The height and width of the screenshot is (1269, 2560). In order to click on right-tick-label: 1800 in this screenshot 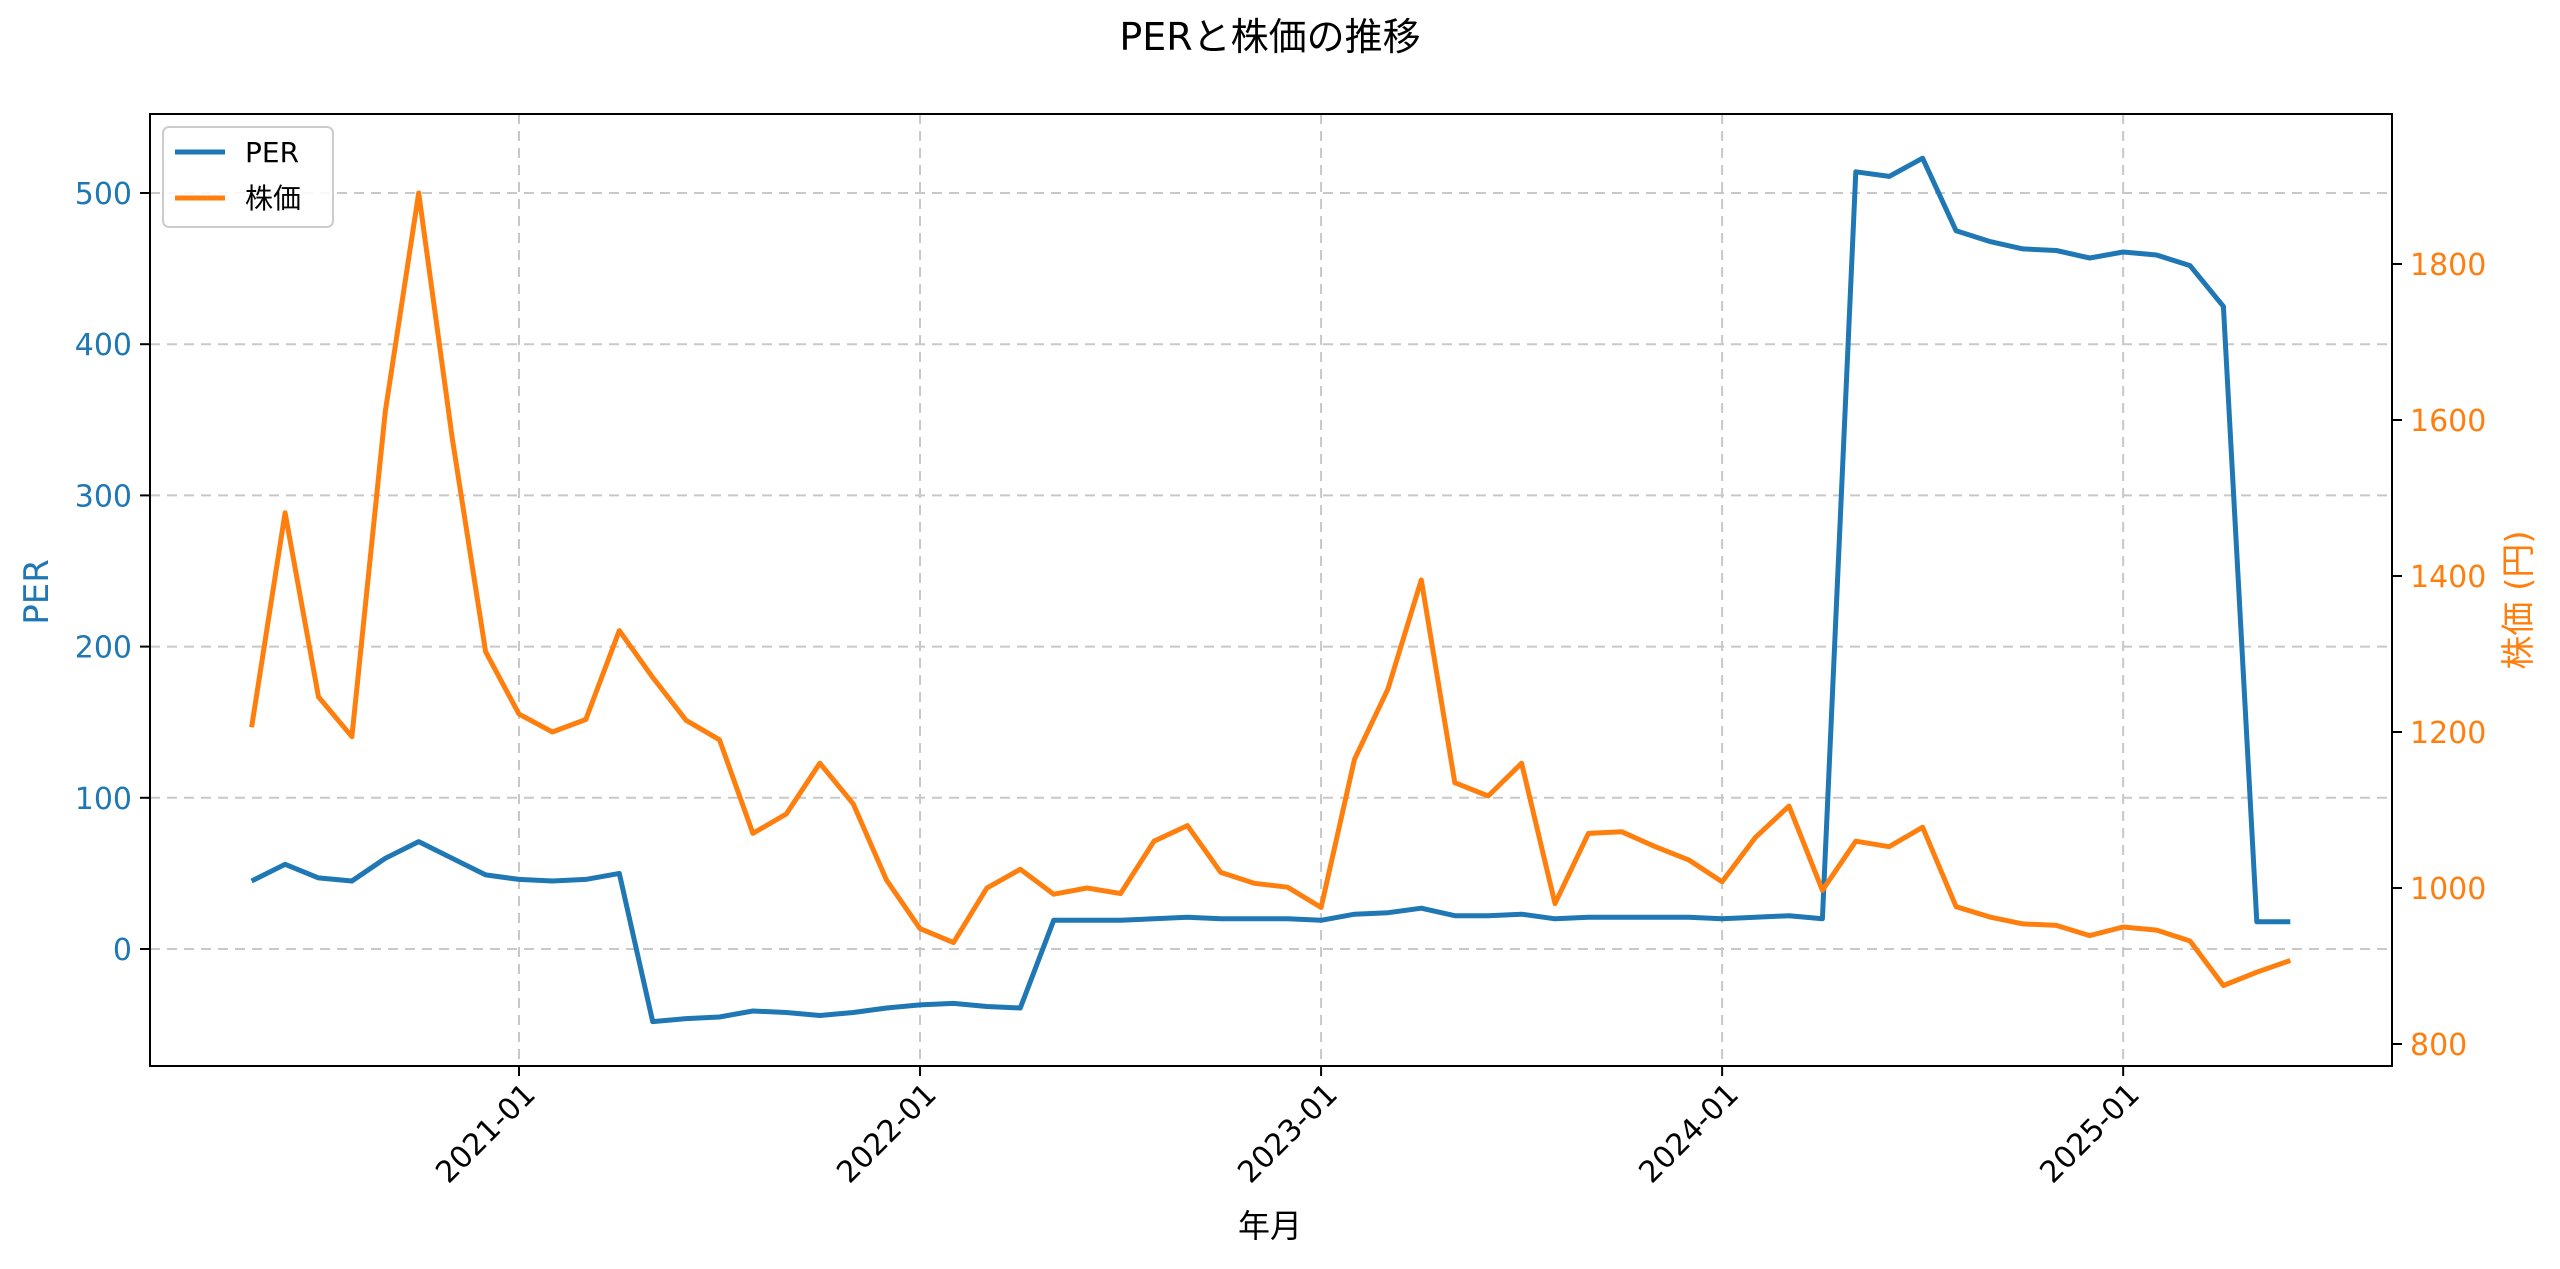, I will do `click(2448, 265)`.